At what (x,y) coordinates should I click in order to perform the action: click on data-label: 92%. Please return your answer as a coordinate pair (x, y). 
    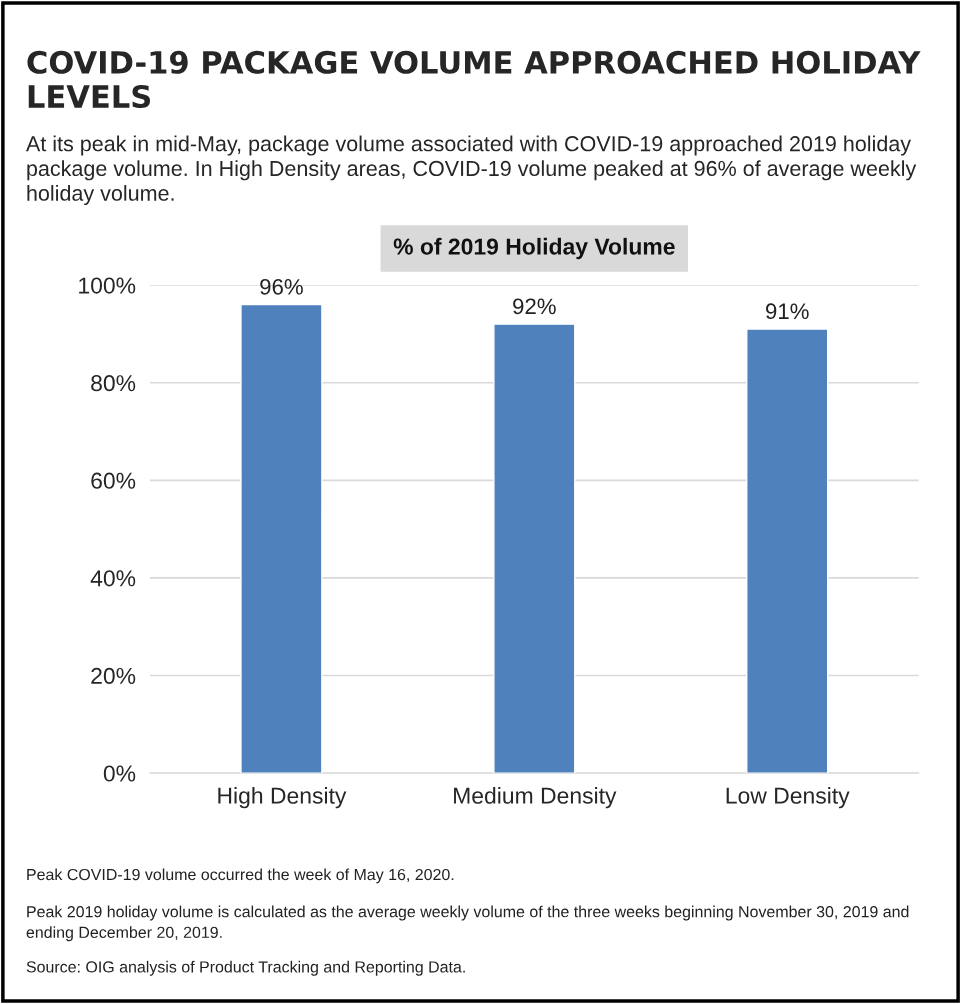
    Looking at the image, I should click on (534, 306).